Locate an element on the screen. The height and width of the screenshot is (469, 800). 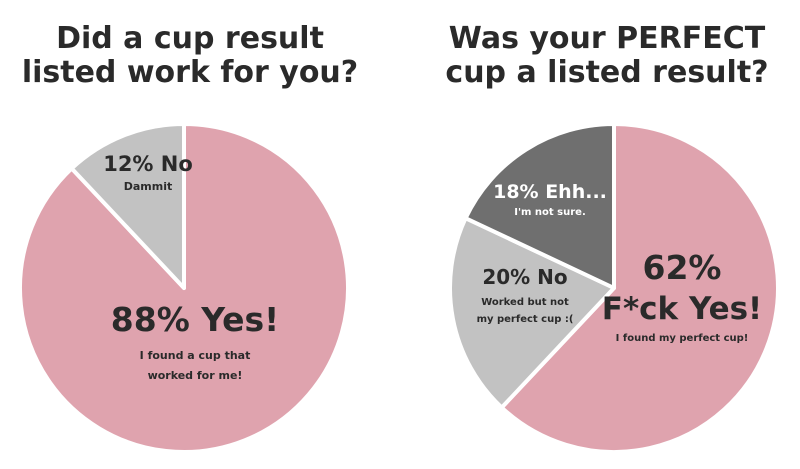
chart-a-no-sublabel: Dammit is located at coordinates (148, 186).